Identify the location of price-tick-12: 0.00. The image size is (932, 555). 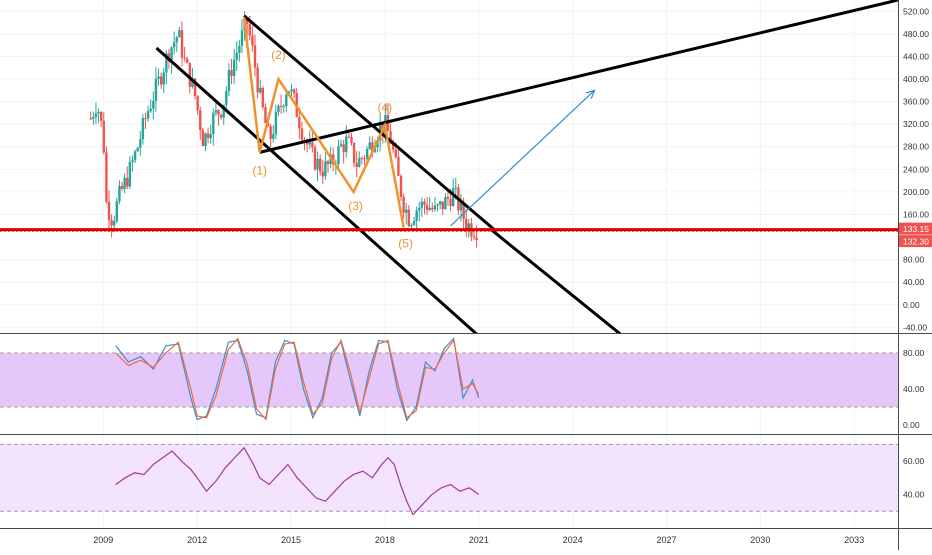
(911, 305).